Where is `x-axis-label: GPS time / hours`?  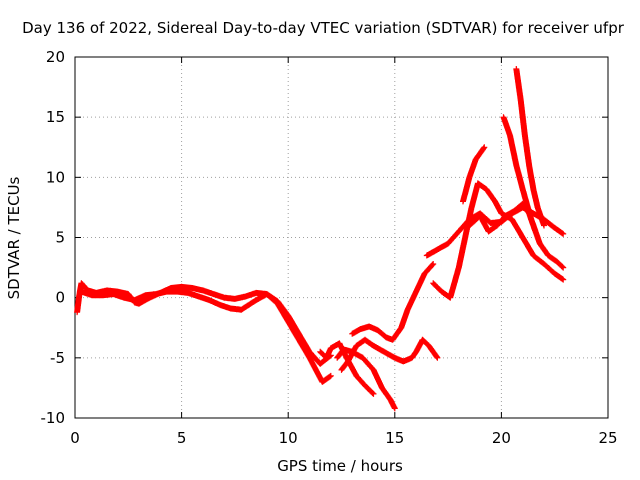
x-axis-label: GPS time / hours is located at coordinates (340, 466).